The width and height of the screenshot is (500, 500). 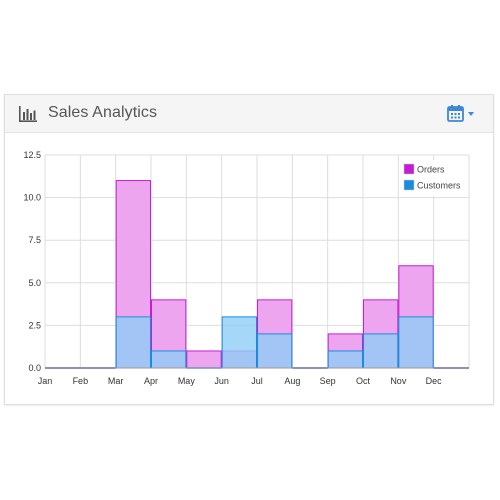 What do you see at coordinates (439, 186) in the screenshot?
I see `legend-label-customers: Customers` at bounding box center [439, 186].